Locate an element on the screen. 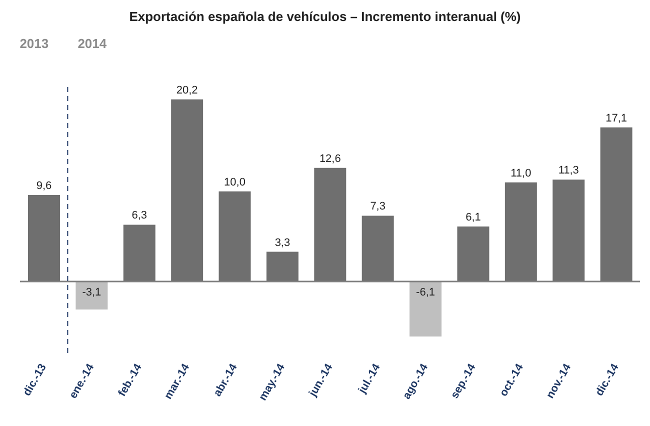 The height and width of the screenshot is (426, 650). data-label: 17,1 is located at coordinates (617, 118).